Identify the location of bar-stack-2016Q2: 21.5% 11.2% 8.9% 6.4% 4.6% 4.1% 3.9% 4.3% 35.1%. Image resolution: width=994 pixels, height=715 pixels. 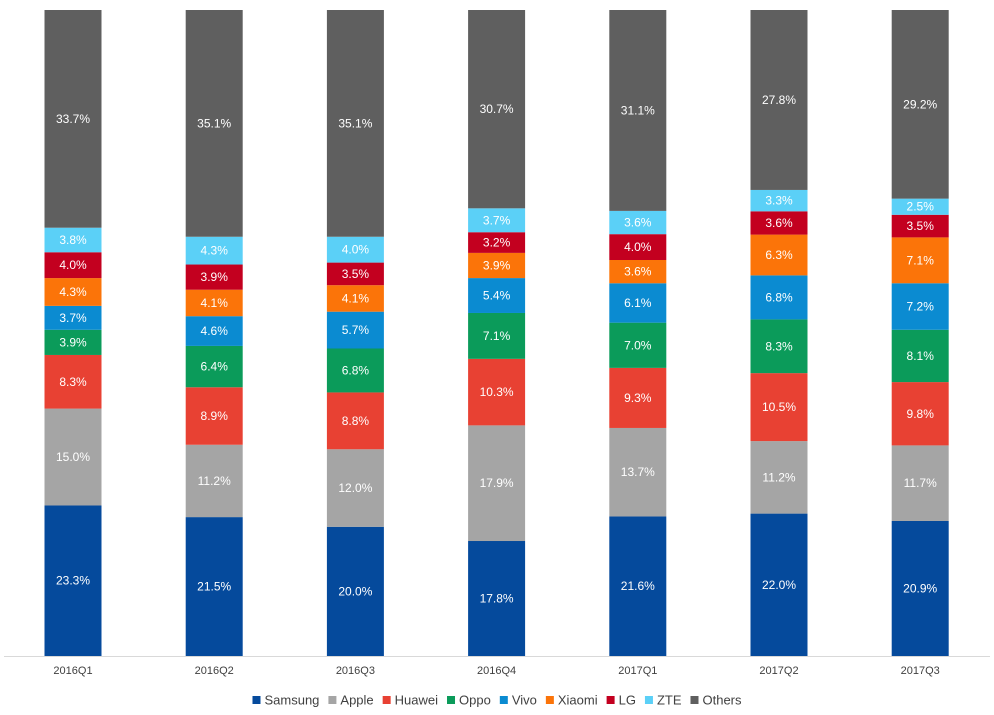
(214, 333).